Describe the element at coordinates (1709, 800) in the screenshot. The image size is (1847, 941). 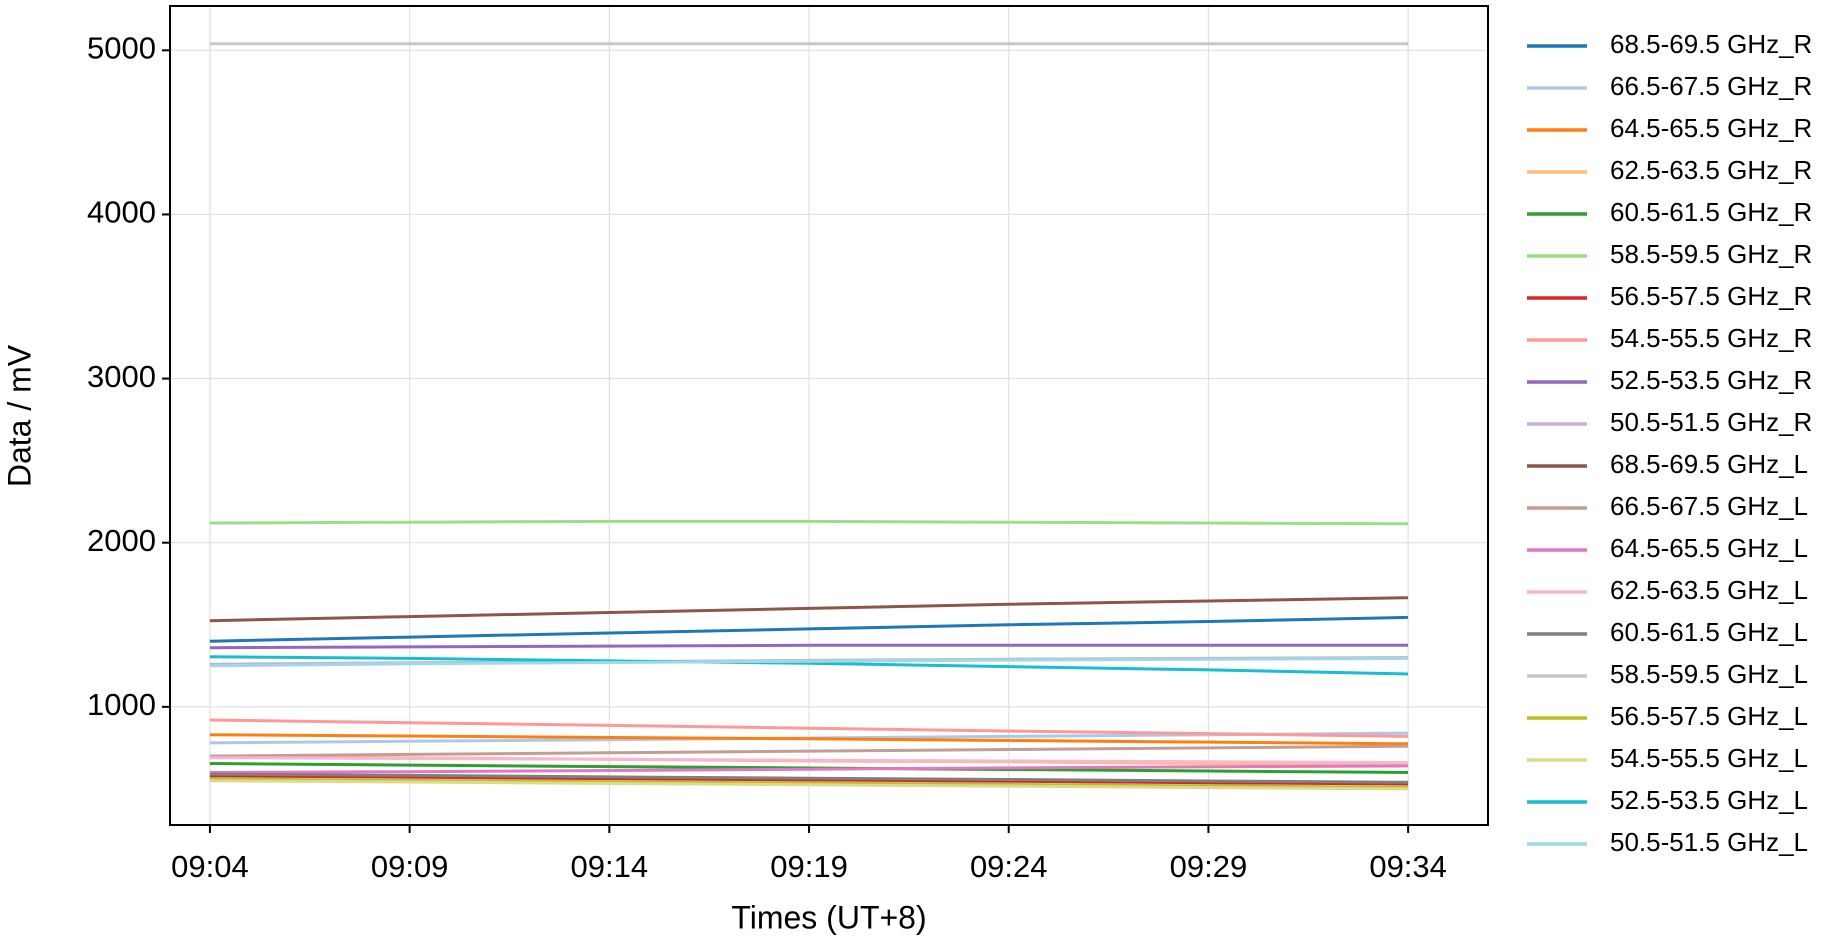
I see `legend-label: 52.5-53.5 GHz_L` at that location.